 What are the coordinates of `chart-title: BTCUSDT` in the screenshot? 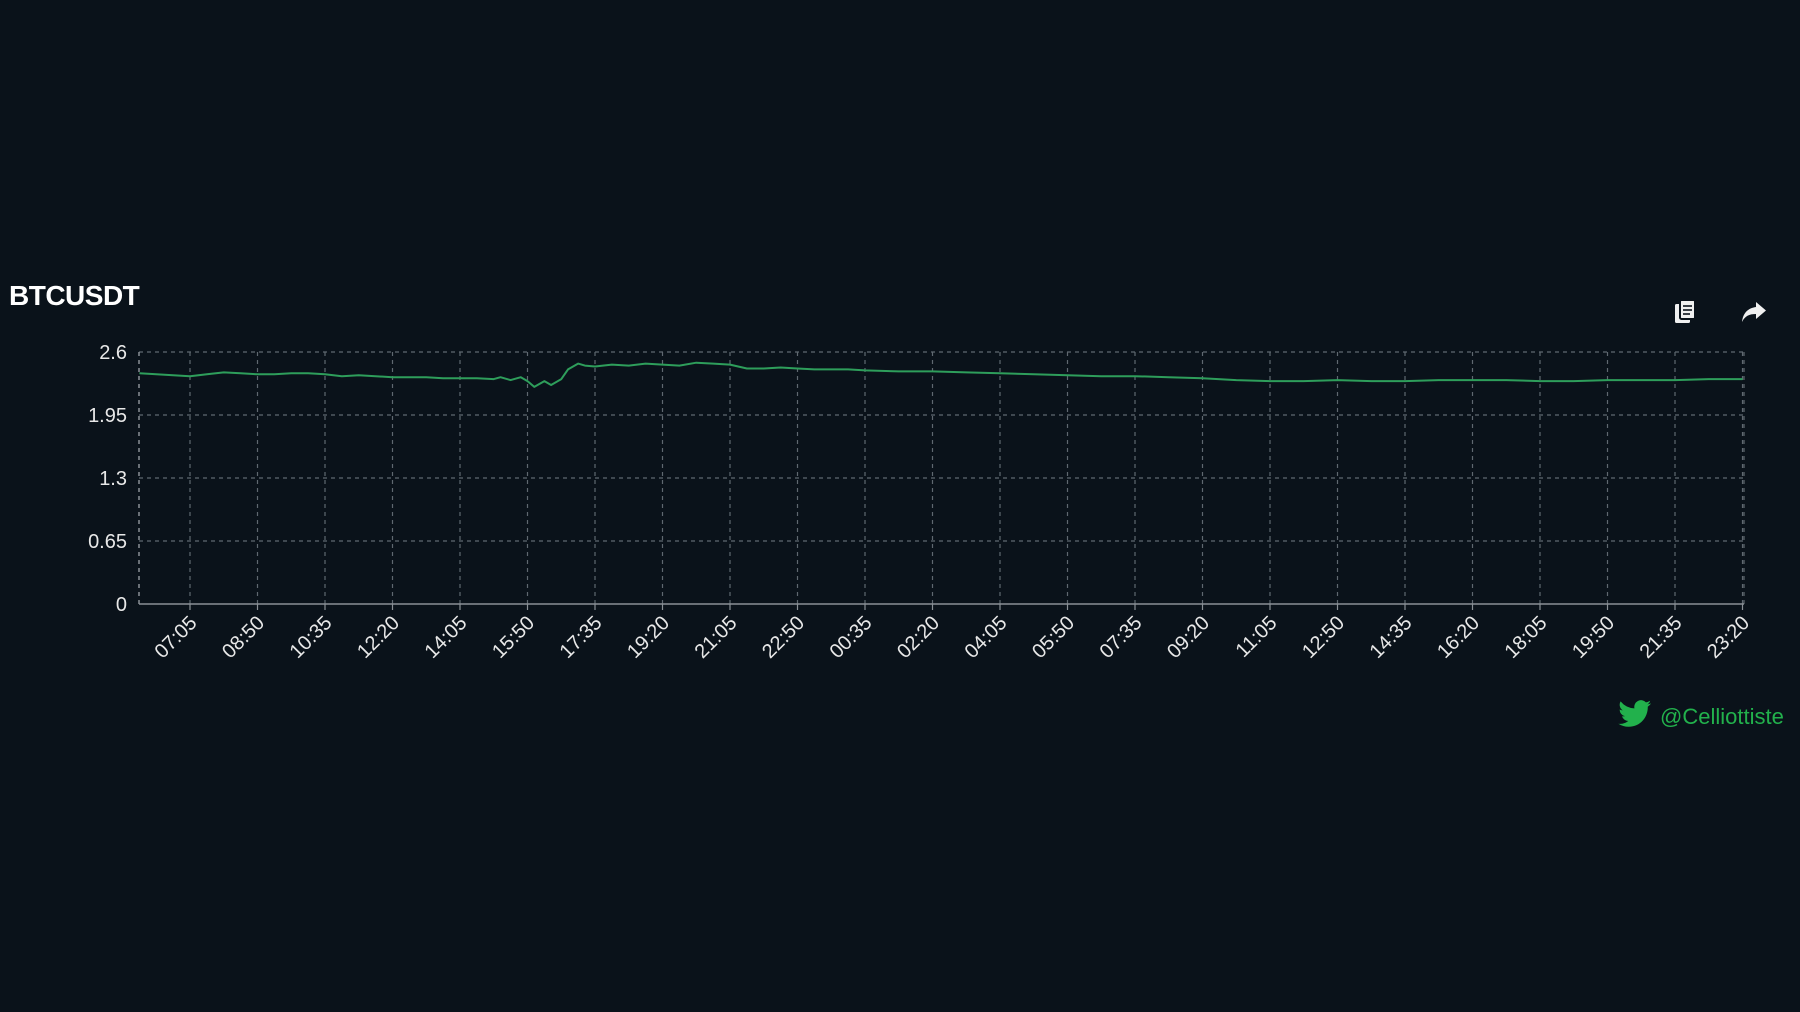 It's located at (74, 295).